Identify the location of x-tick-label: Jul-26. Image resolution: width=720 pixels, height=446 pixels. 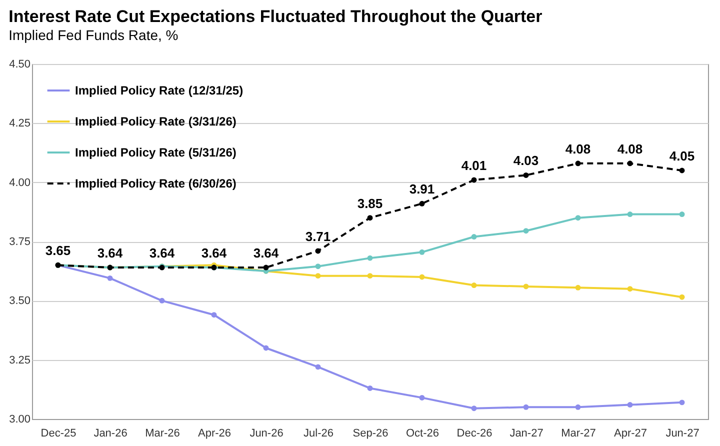
(319, 434).